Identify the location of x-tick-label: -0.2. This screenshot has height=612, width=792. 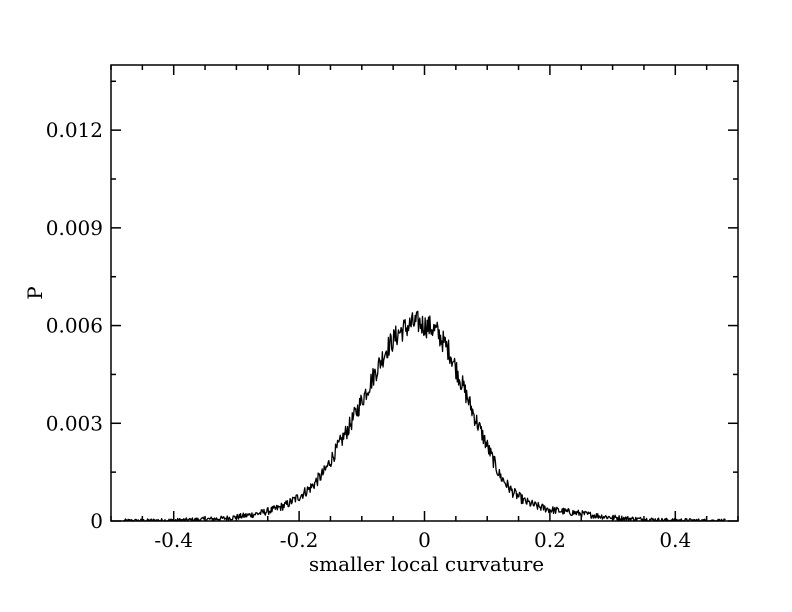
(299, 540).